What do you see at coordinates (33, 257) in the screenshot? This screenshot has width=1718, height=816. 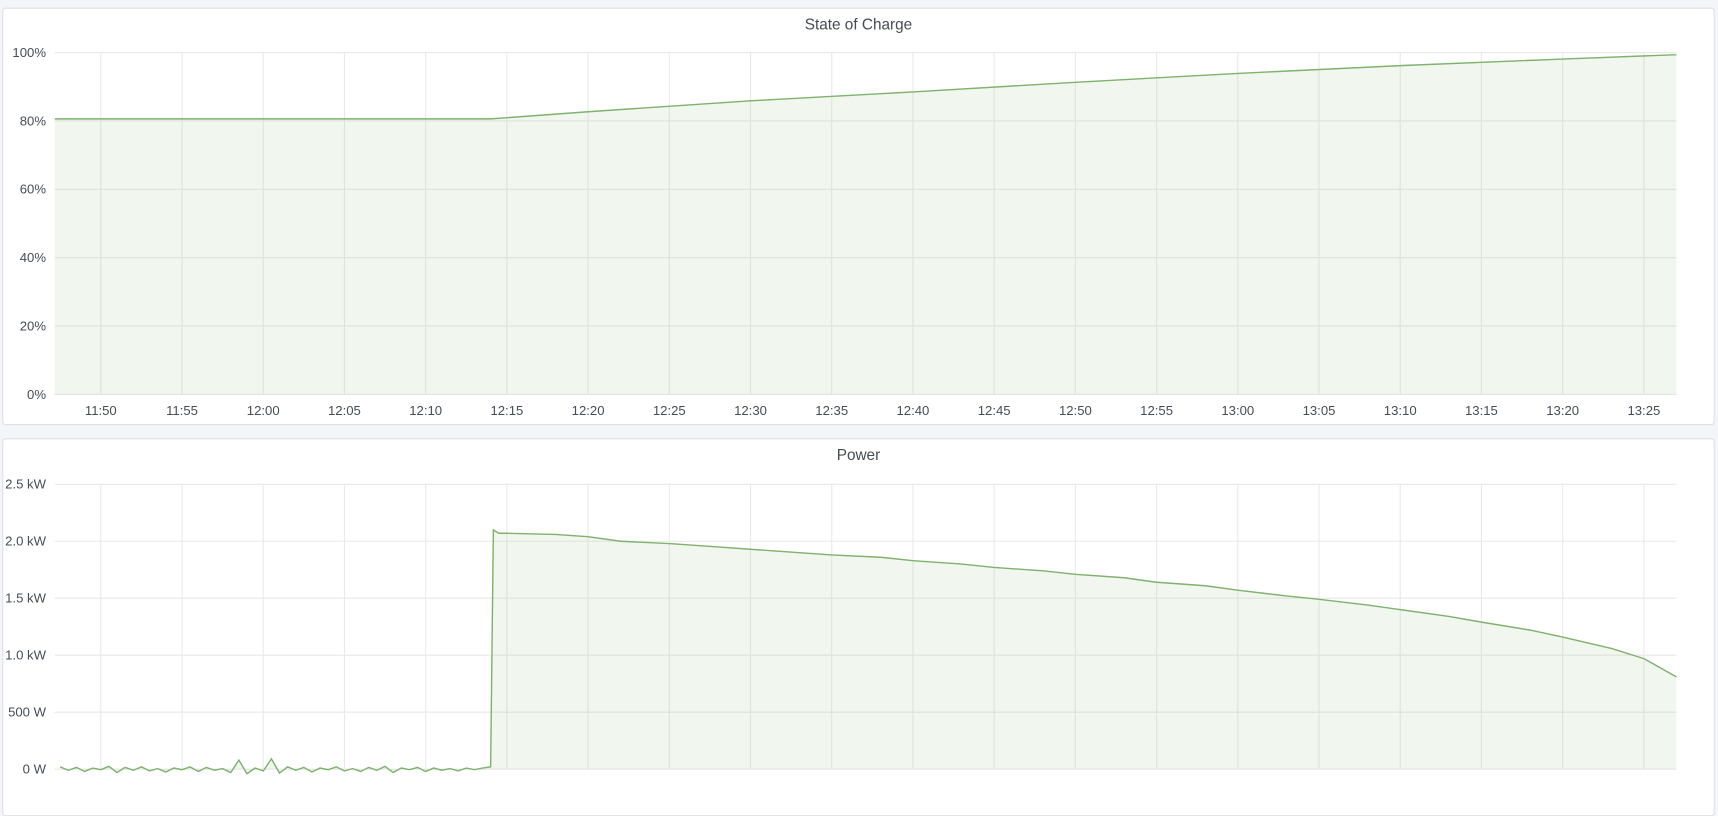 I see `y-tick-label: 40%` at bounding box center [33, 257].